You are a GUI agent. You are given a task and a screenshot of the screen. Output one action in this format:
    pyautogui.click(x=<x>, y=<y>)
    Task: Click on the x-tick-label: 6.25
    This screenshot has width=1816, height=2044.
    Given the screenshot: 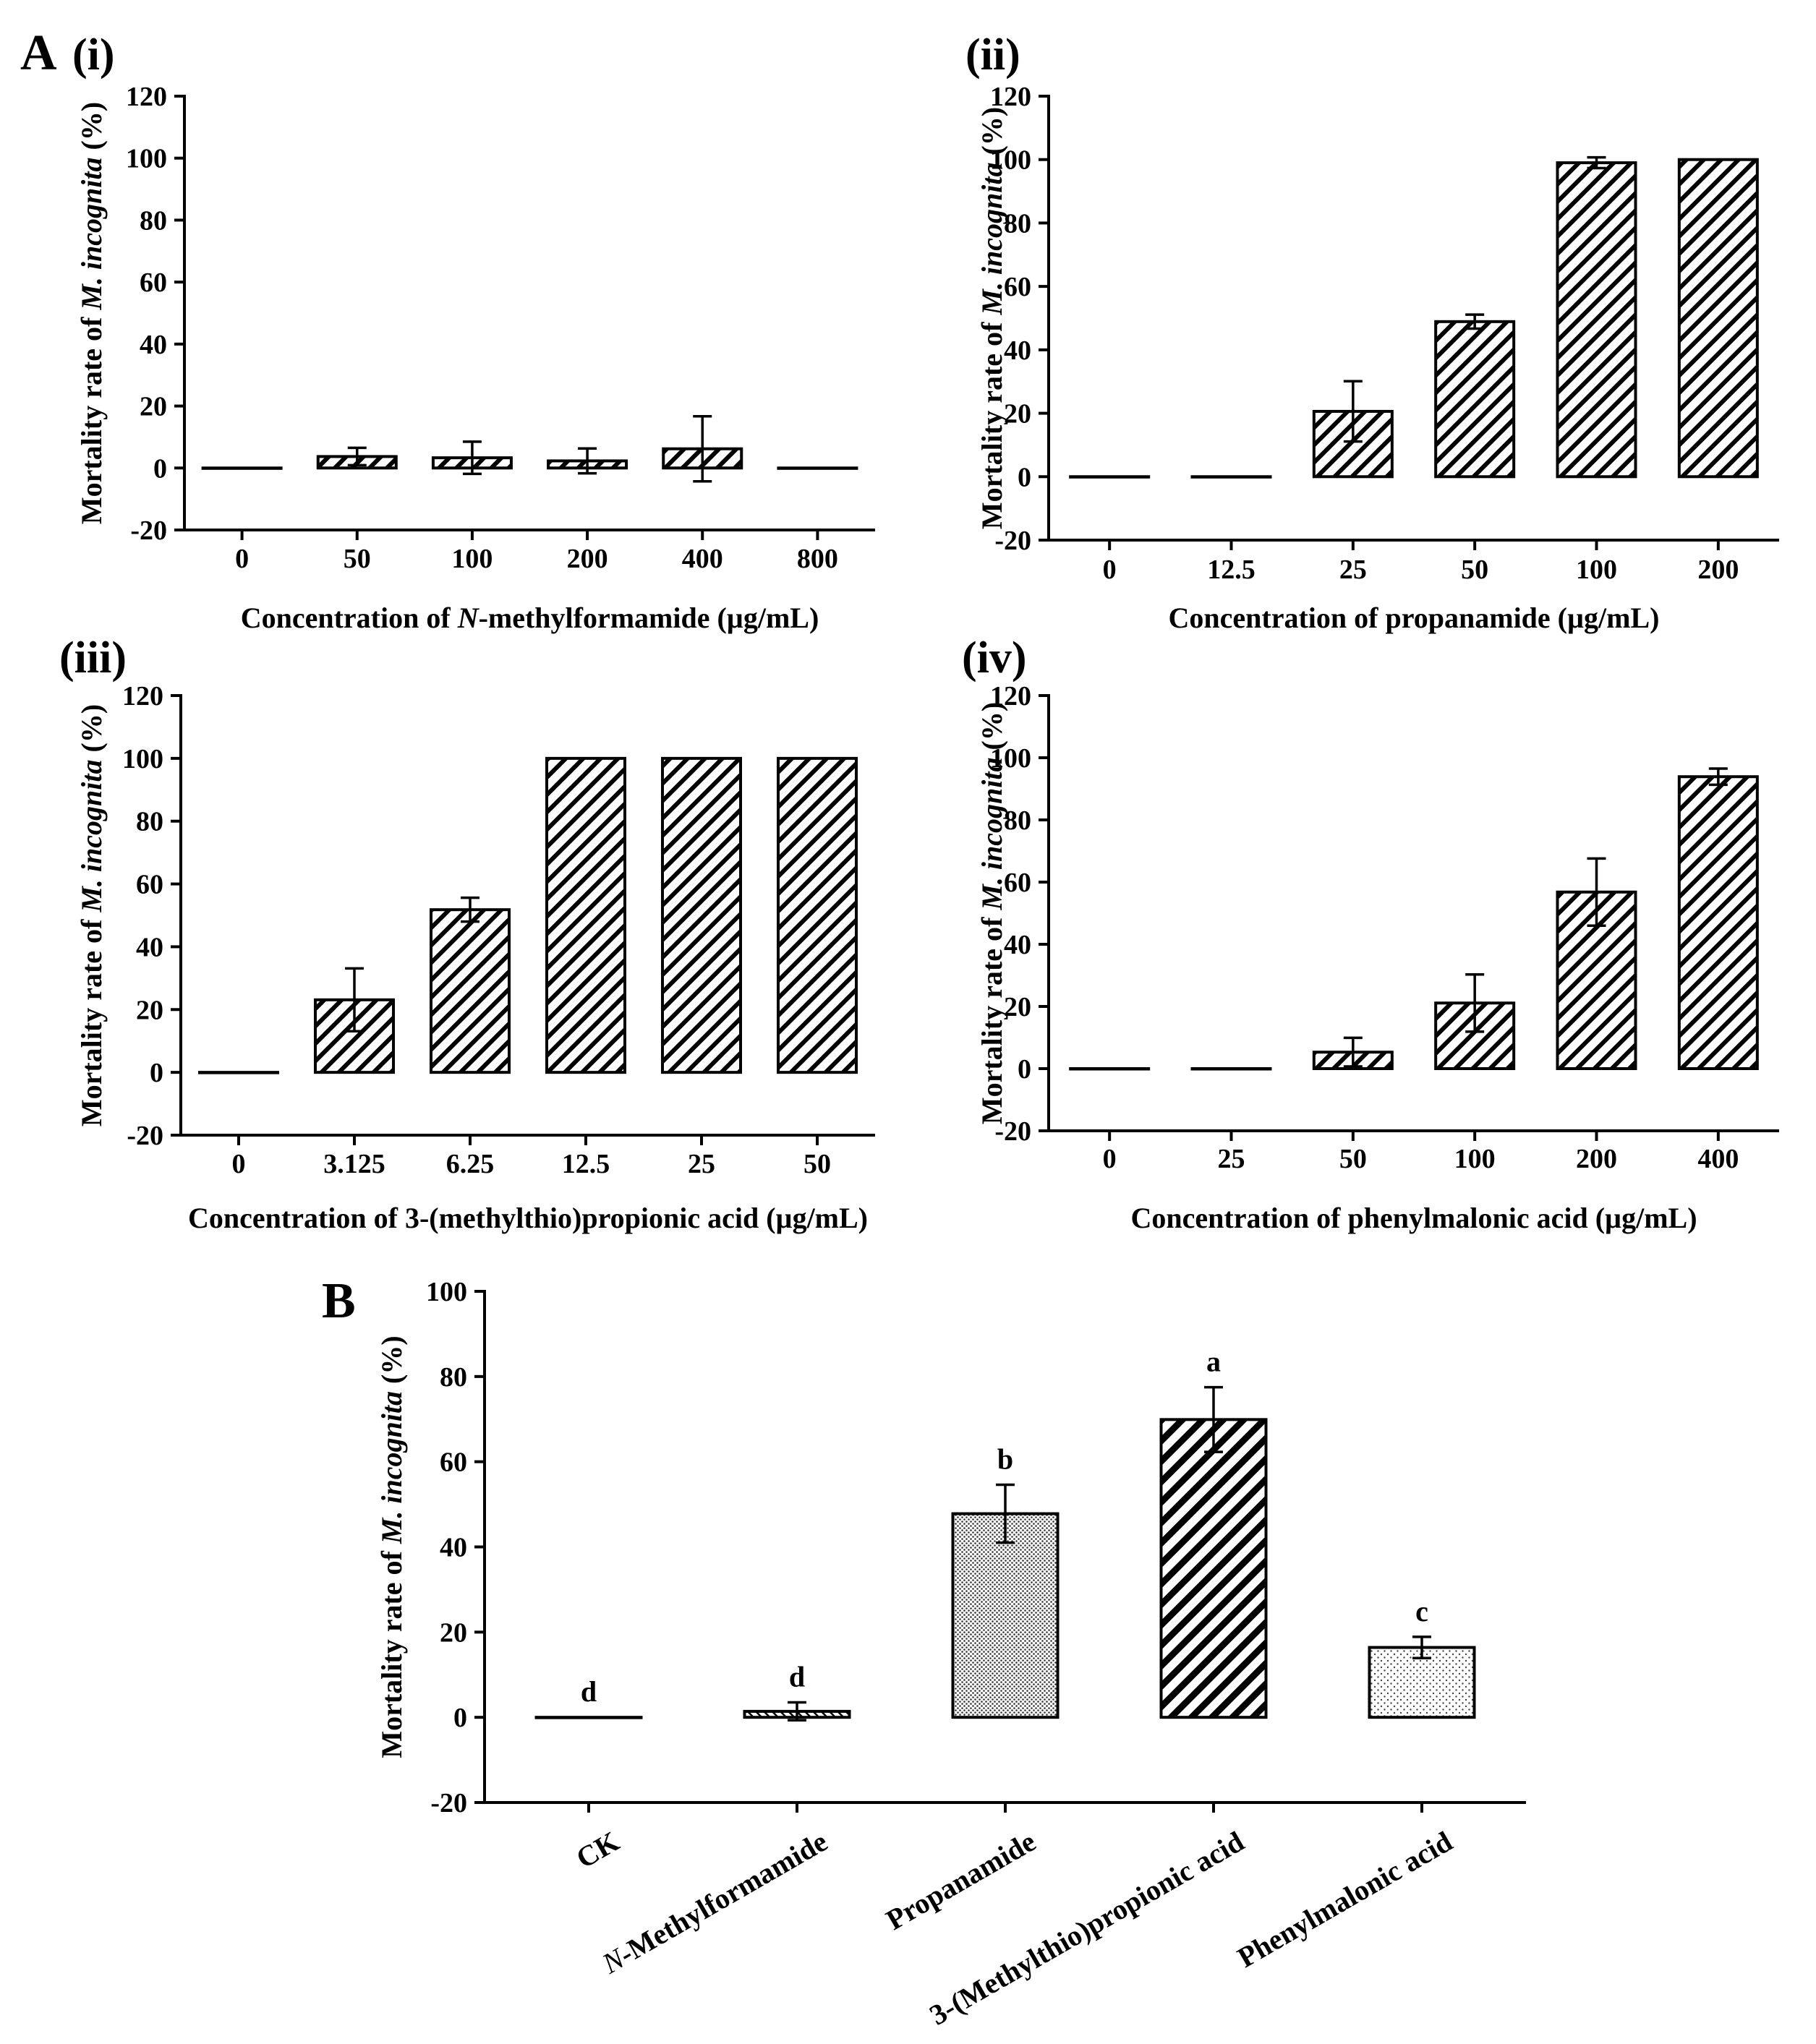 What is the action you would take?
    pyautogui.click(x=470, y=1164)
    